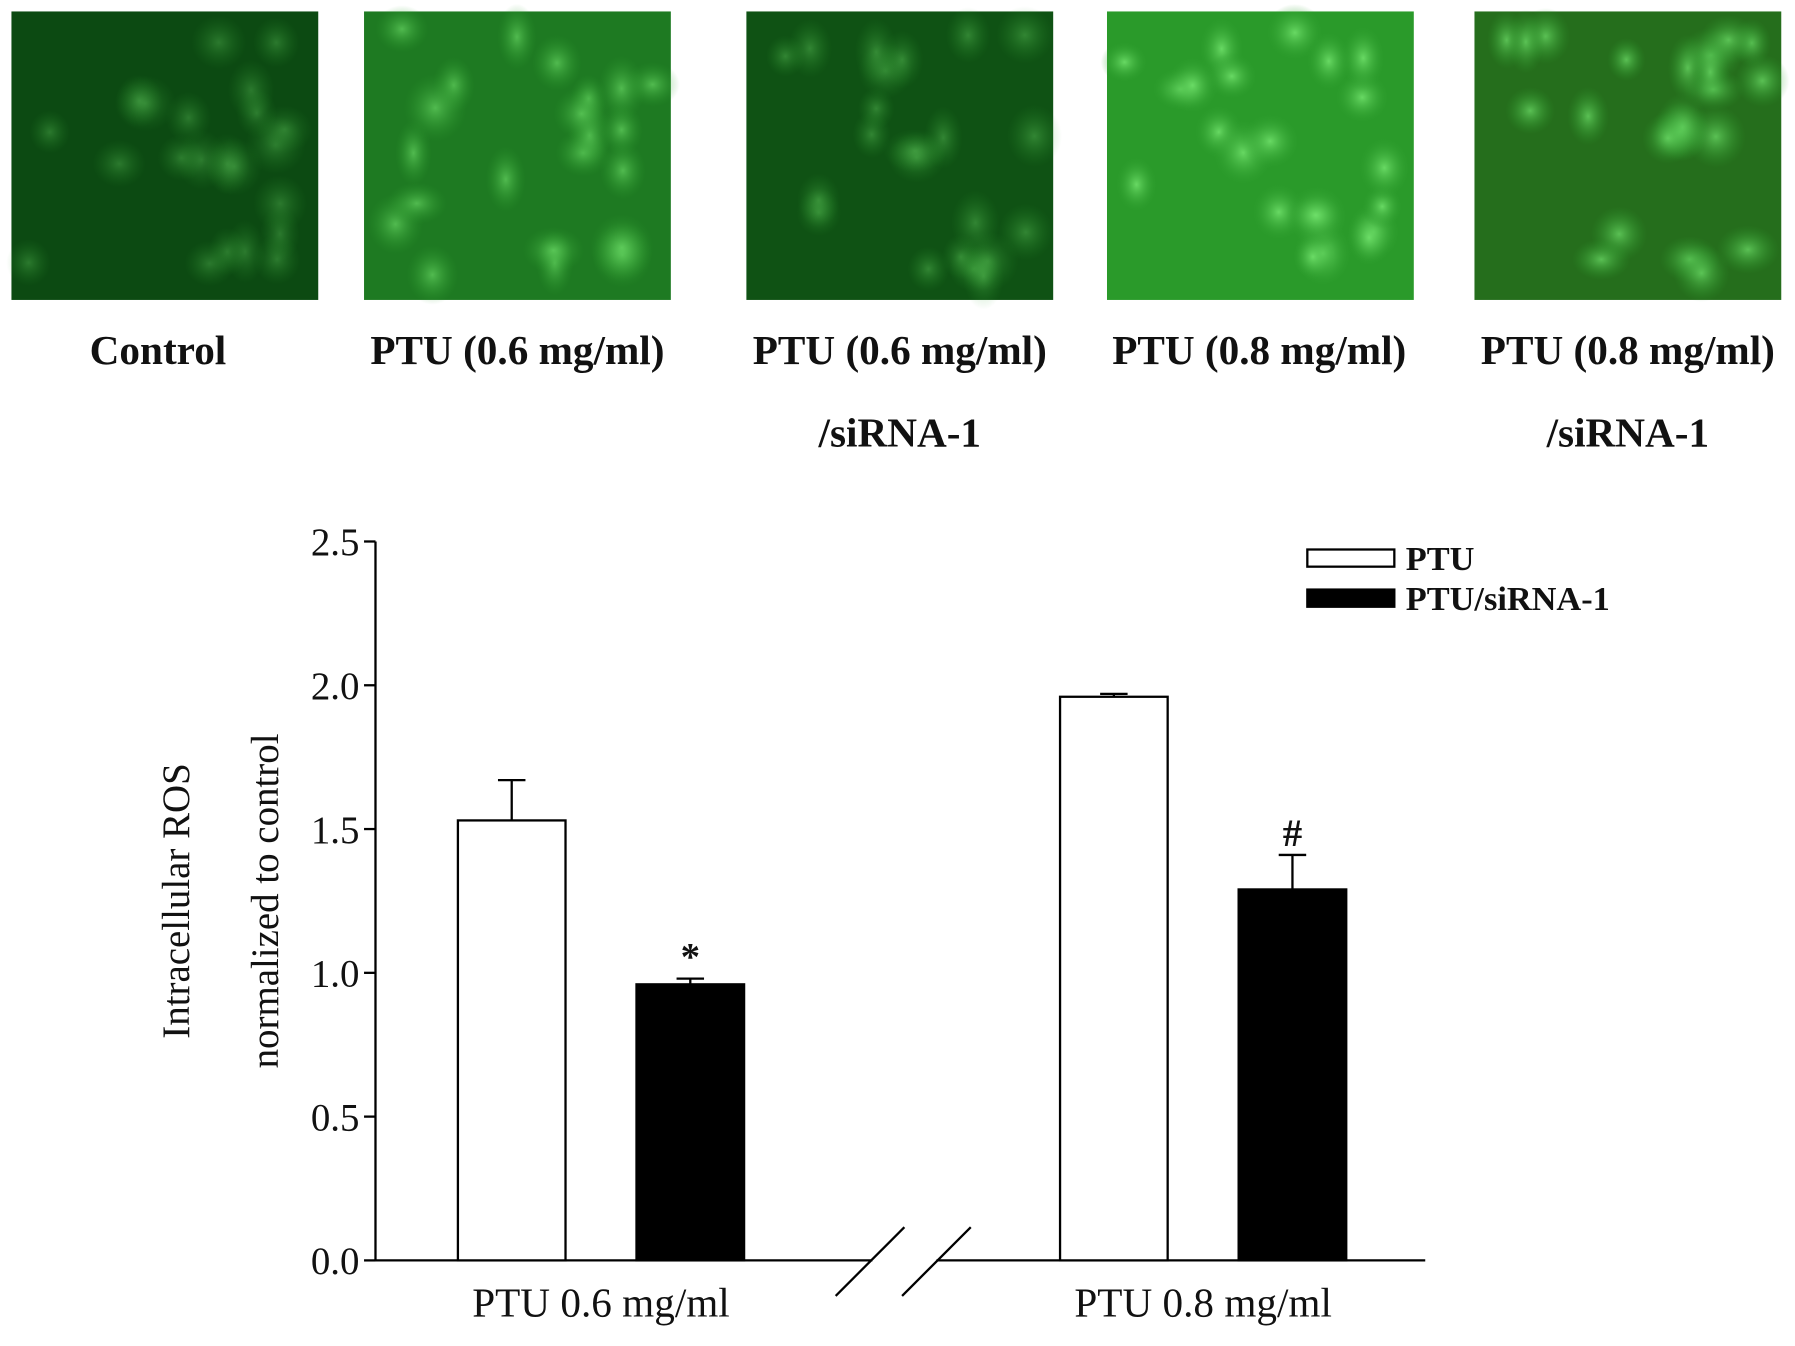 Image resolution: width=1795 pixels, height=1346 pixels. Describe the element at coordinates (335, 974) in the screenshot. I see `y-tick-label: 1.0` at that location.